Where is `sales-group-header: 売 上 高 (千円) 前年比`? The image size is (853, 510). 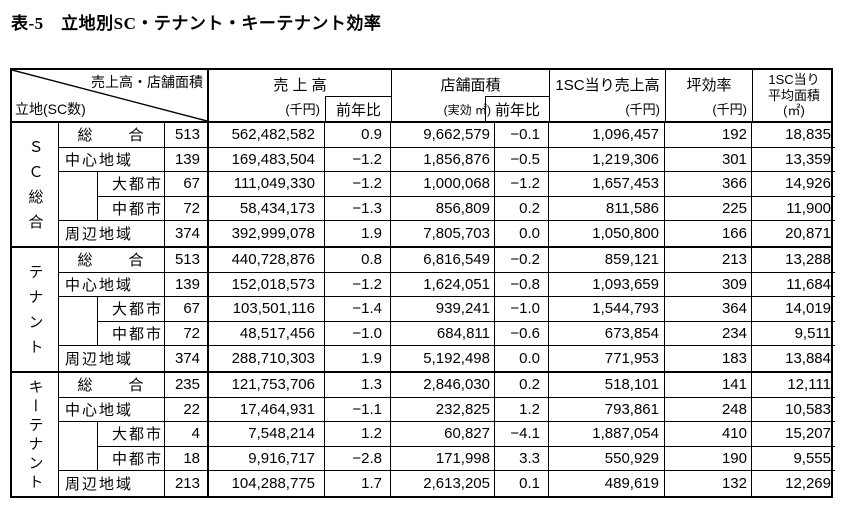
sales-group-header: 売 上 高 (千円) 前年比 is located at coordinates (300, 95).